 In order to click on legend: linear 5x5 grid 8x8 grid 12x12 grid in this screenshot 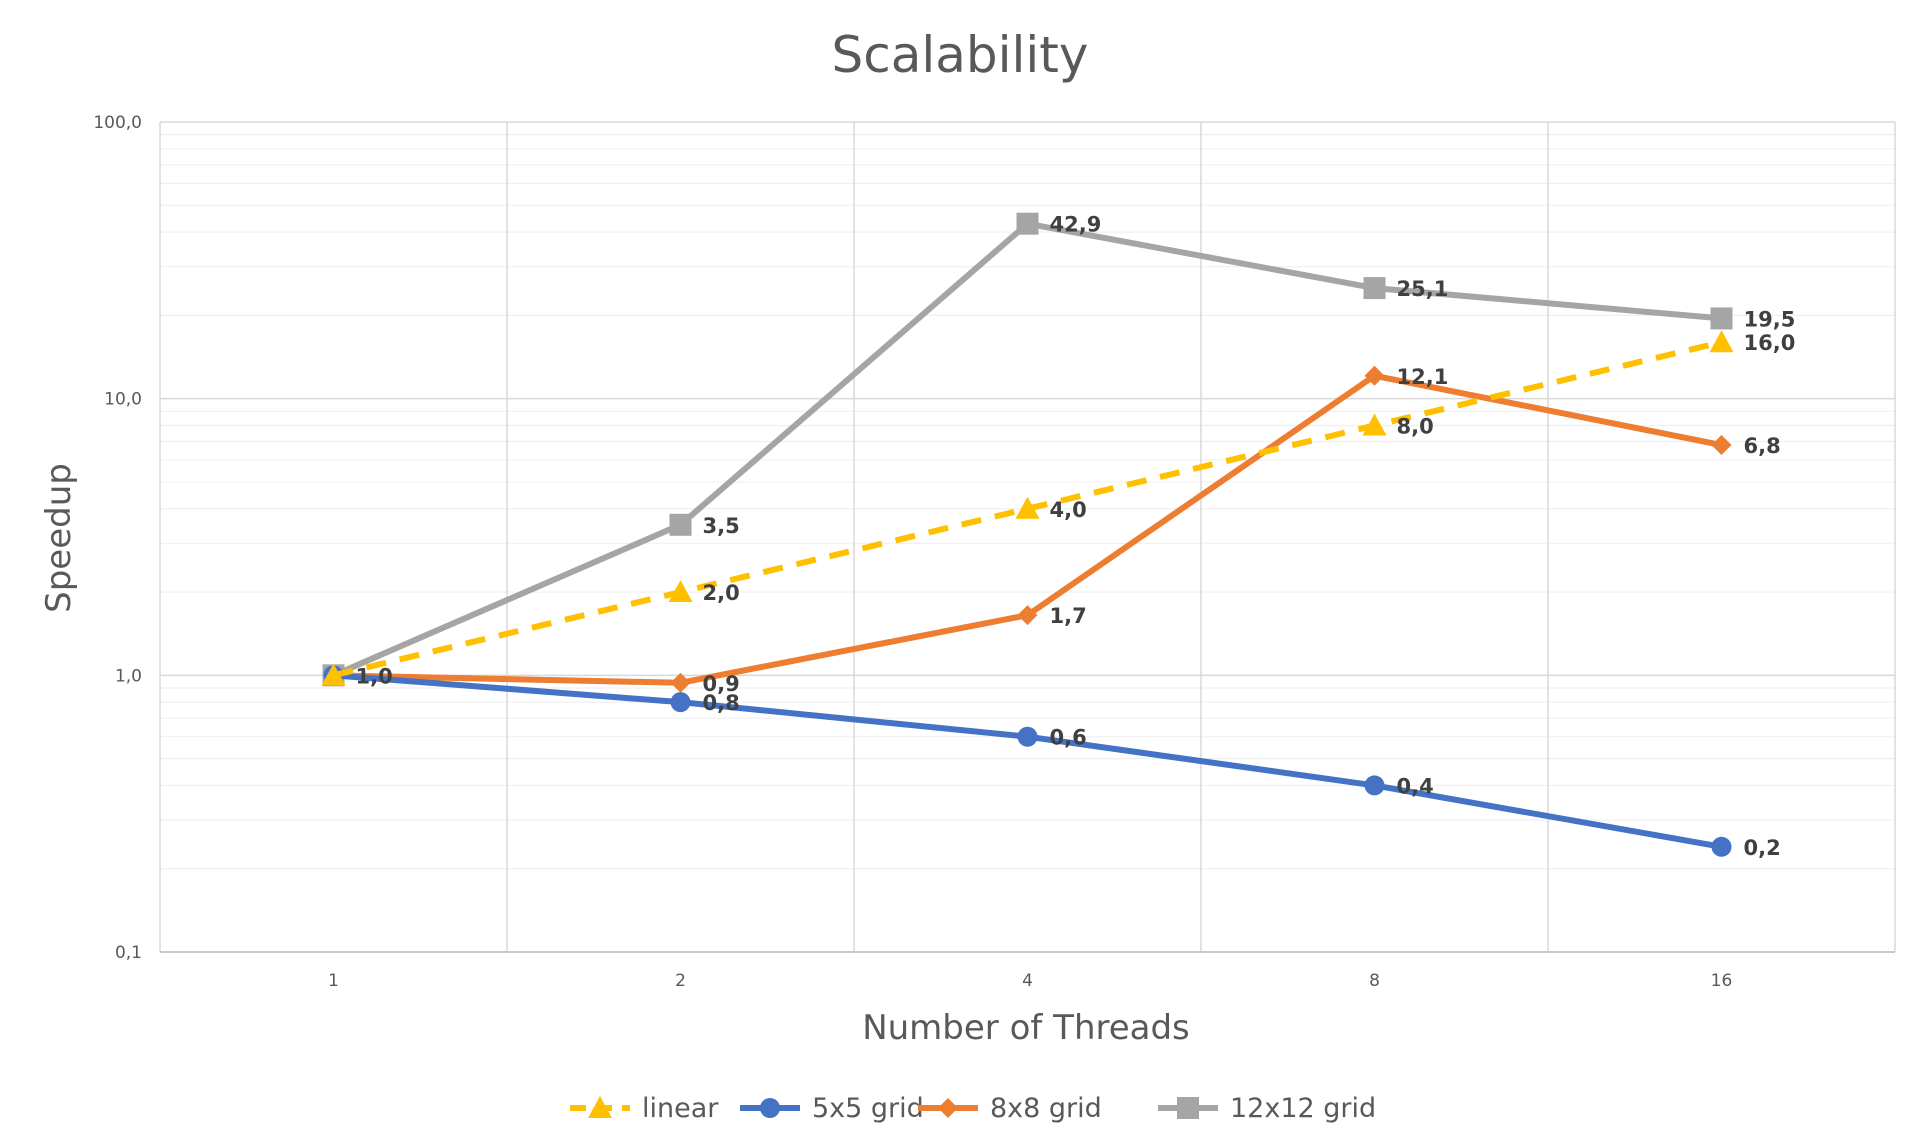, I will do `click(973, 1108)`.